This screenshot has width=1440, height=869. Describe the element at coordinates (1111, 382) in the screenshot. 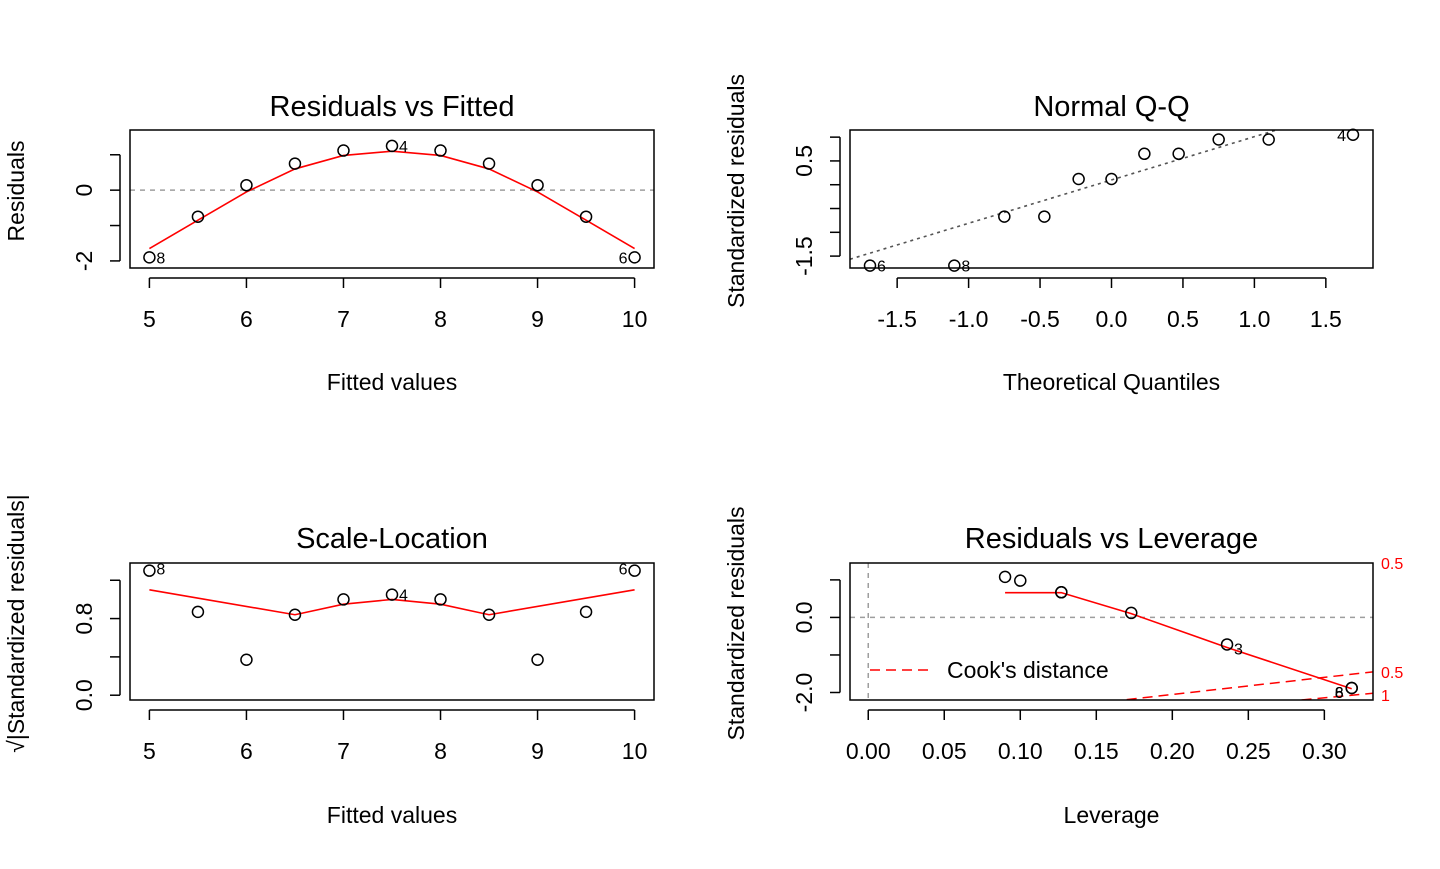

I see `x-axis-label: Theoretical Quantiles` at that location.